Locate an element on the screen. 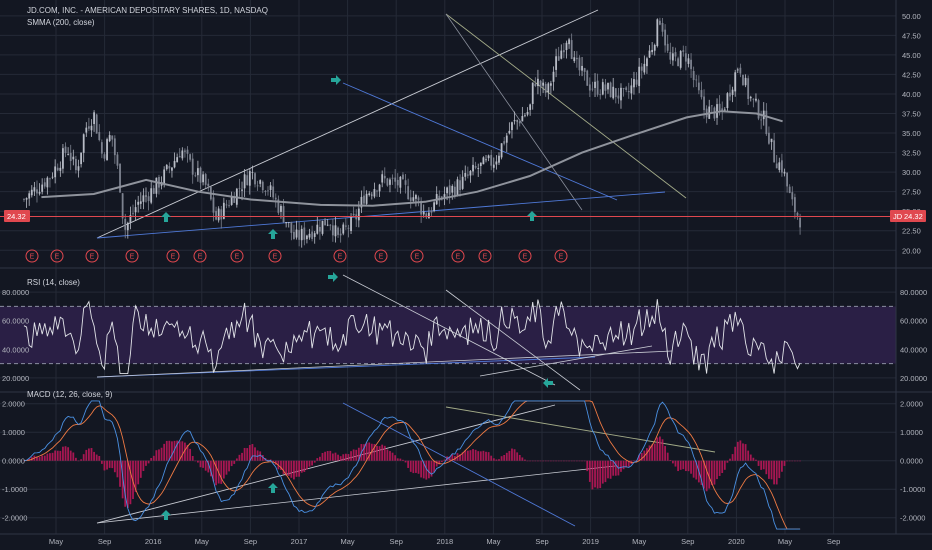 This screenshot has width=932, height=550. price-tick-label: 37.50 is located at coordinates (911, 114).